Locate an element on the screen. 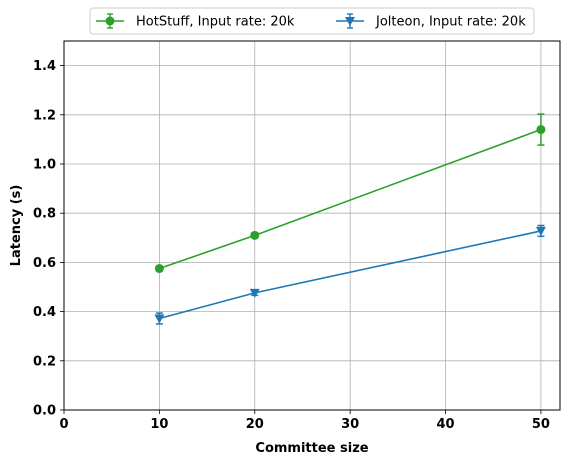 This screenshot has width=570, height=464. y-tick-label: 0.8 is located at coordinates (44, 214).